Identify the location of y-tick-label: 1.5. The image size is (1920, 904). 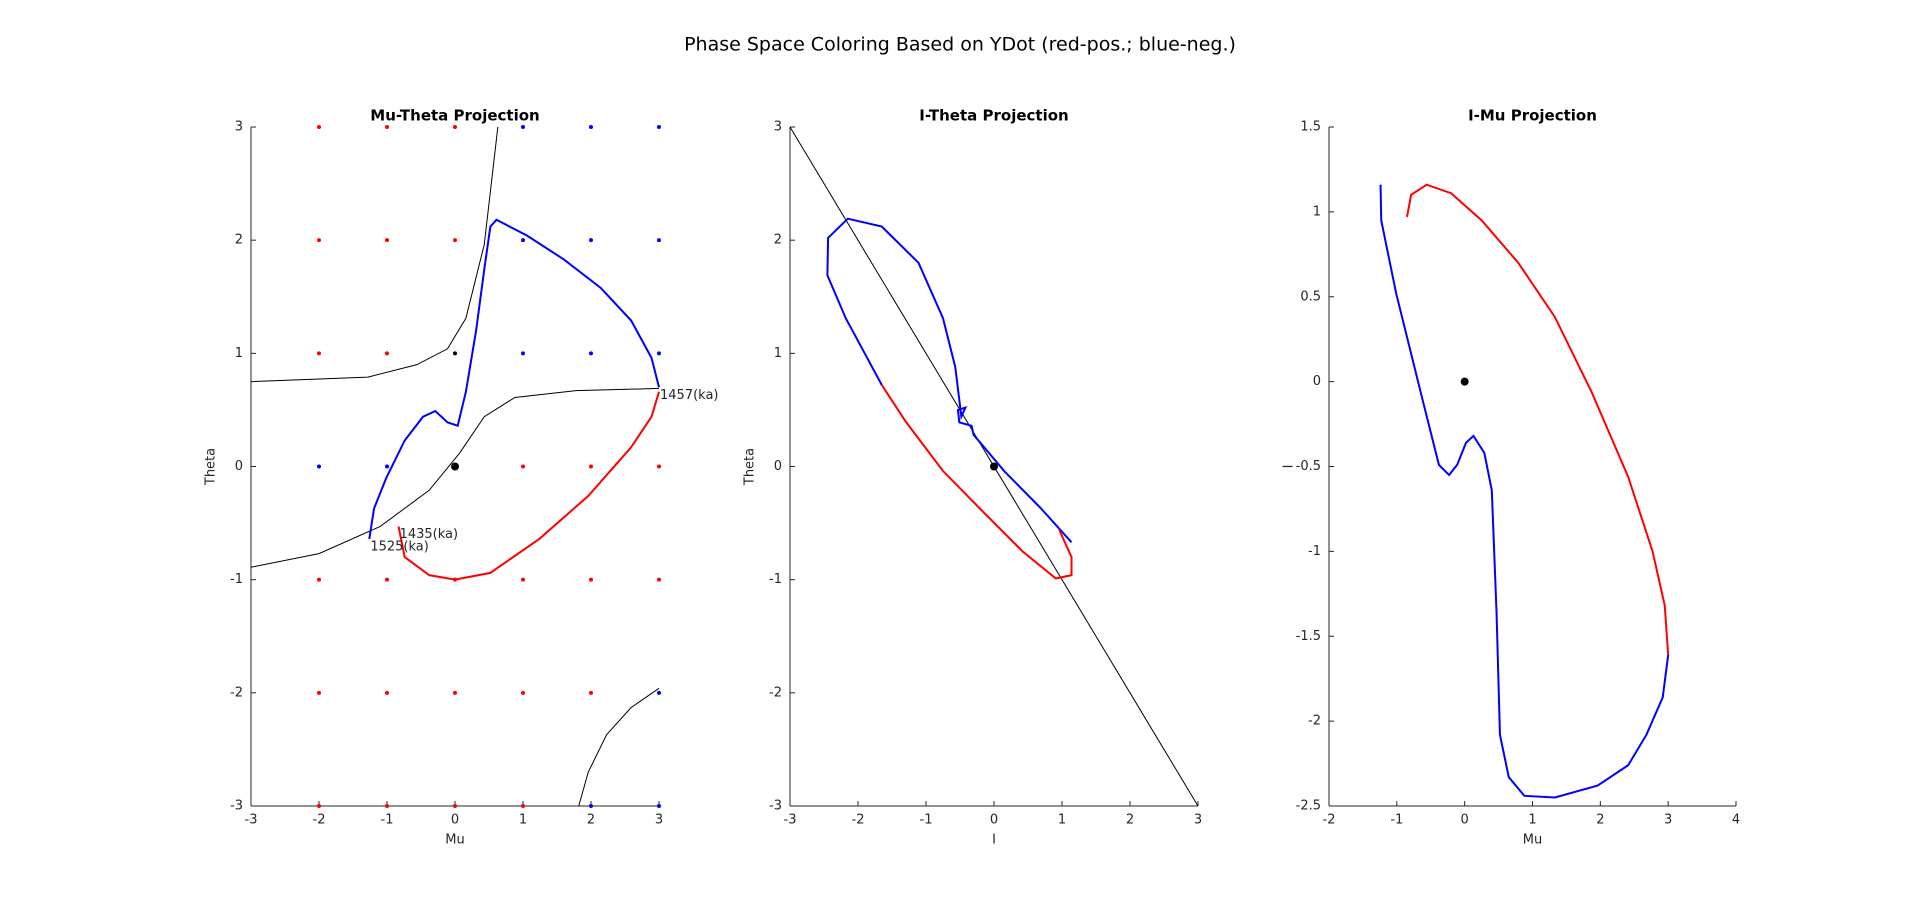
(1310, 127).